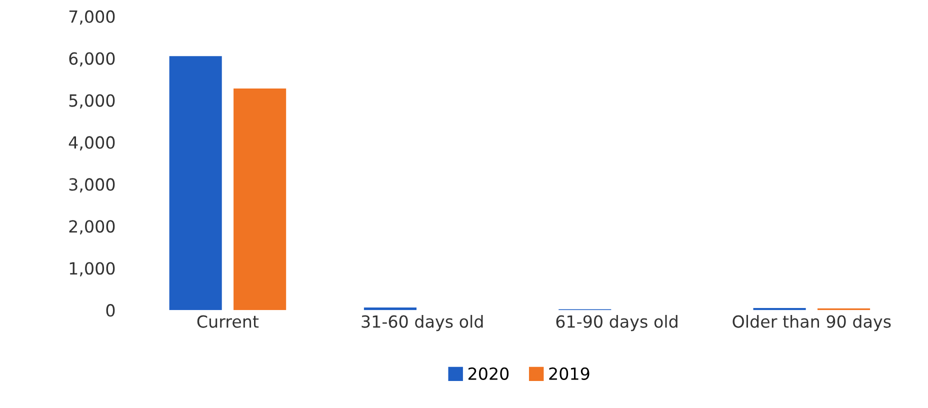 The width and height of the screenshot is (928, 408). Describe the element at coordinates (110, 310) in the screenshot. I see `y-tick-label: 0` at that location.